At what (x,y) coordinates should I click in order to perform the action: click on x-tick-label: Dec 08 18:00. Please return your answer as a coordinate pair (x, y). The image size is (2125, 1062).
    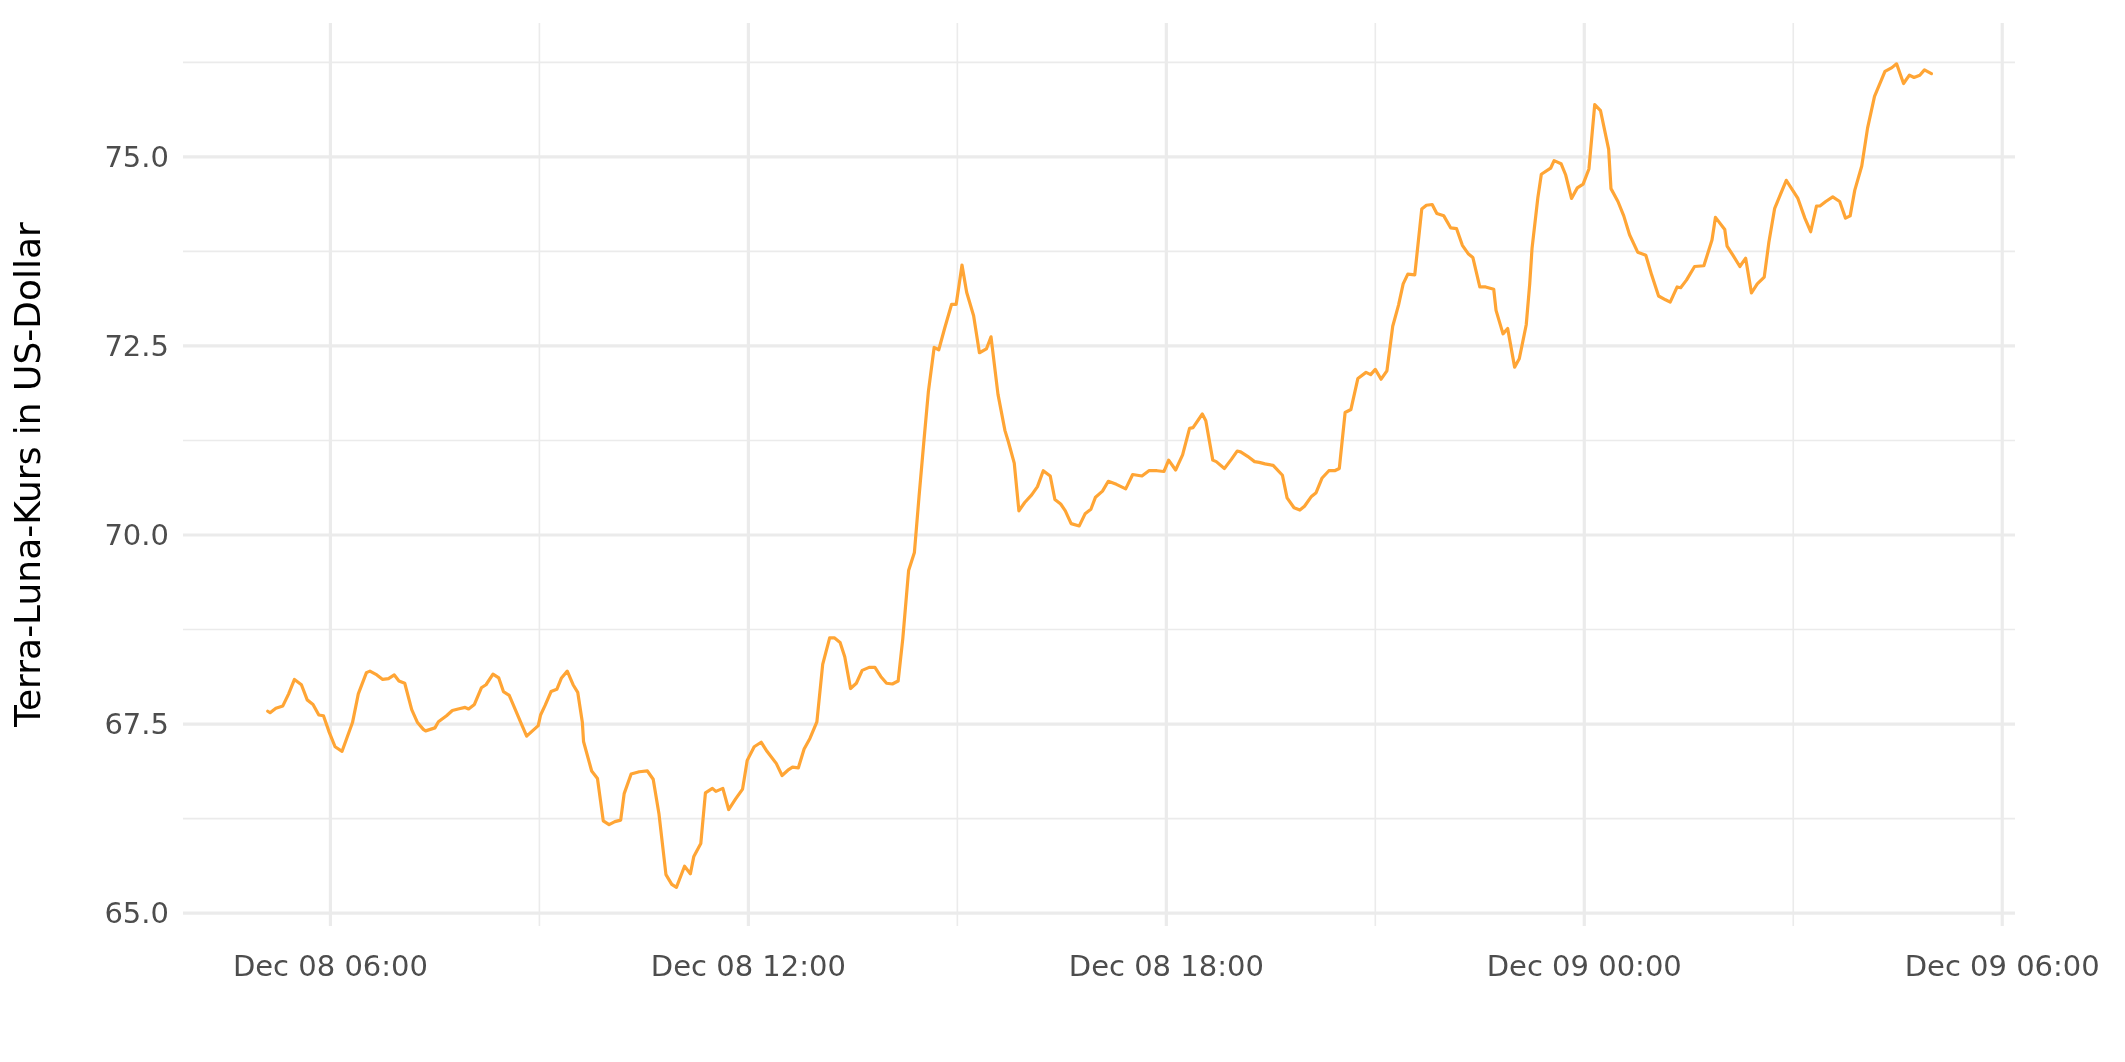
    Looking at the image, I should click on (1166, 966).